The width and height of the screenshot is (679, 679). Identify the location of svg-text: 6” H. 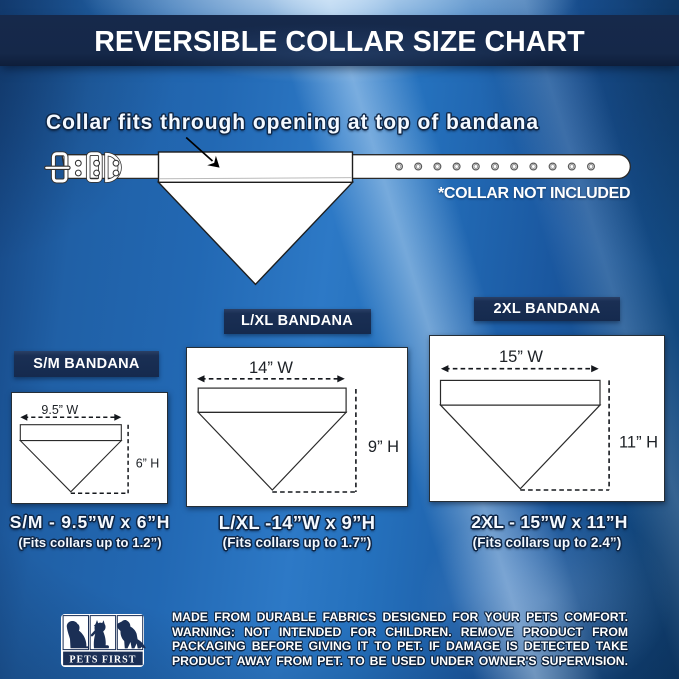
(148, 464).